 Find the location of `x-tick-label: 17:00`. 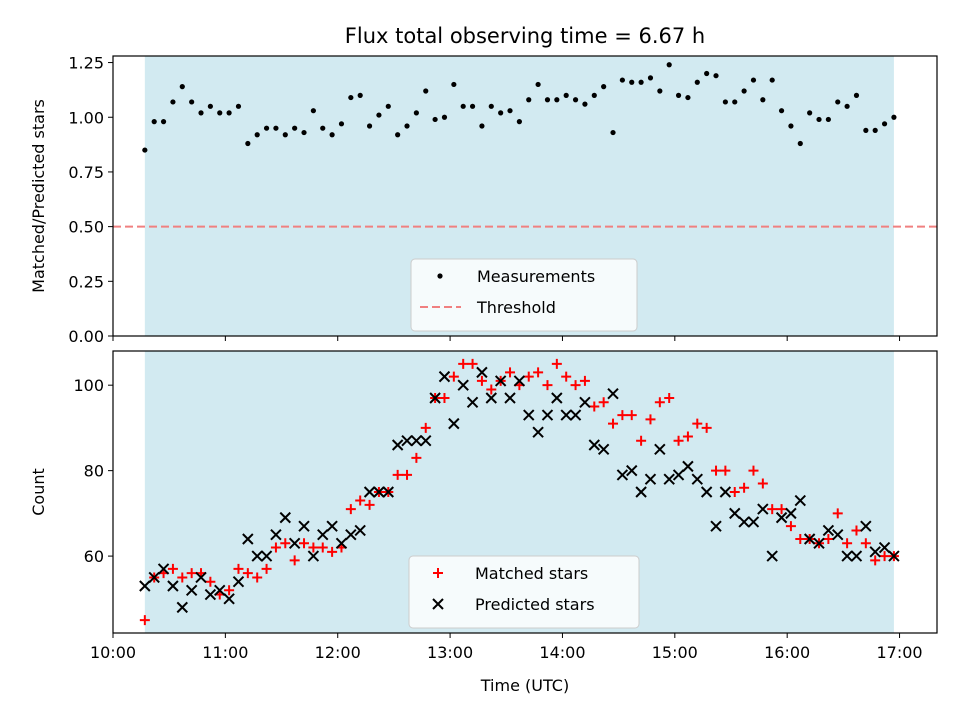

x-tick-label: 17:00 is located at coordinates (899, 652).